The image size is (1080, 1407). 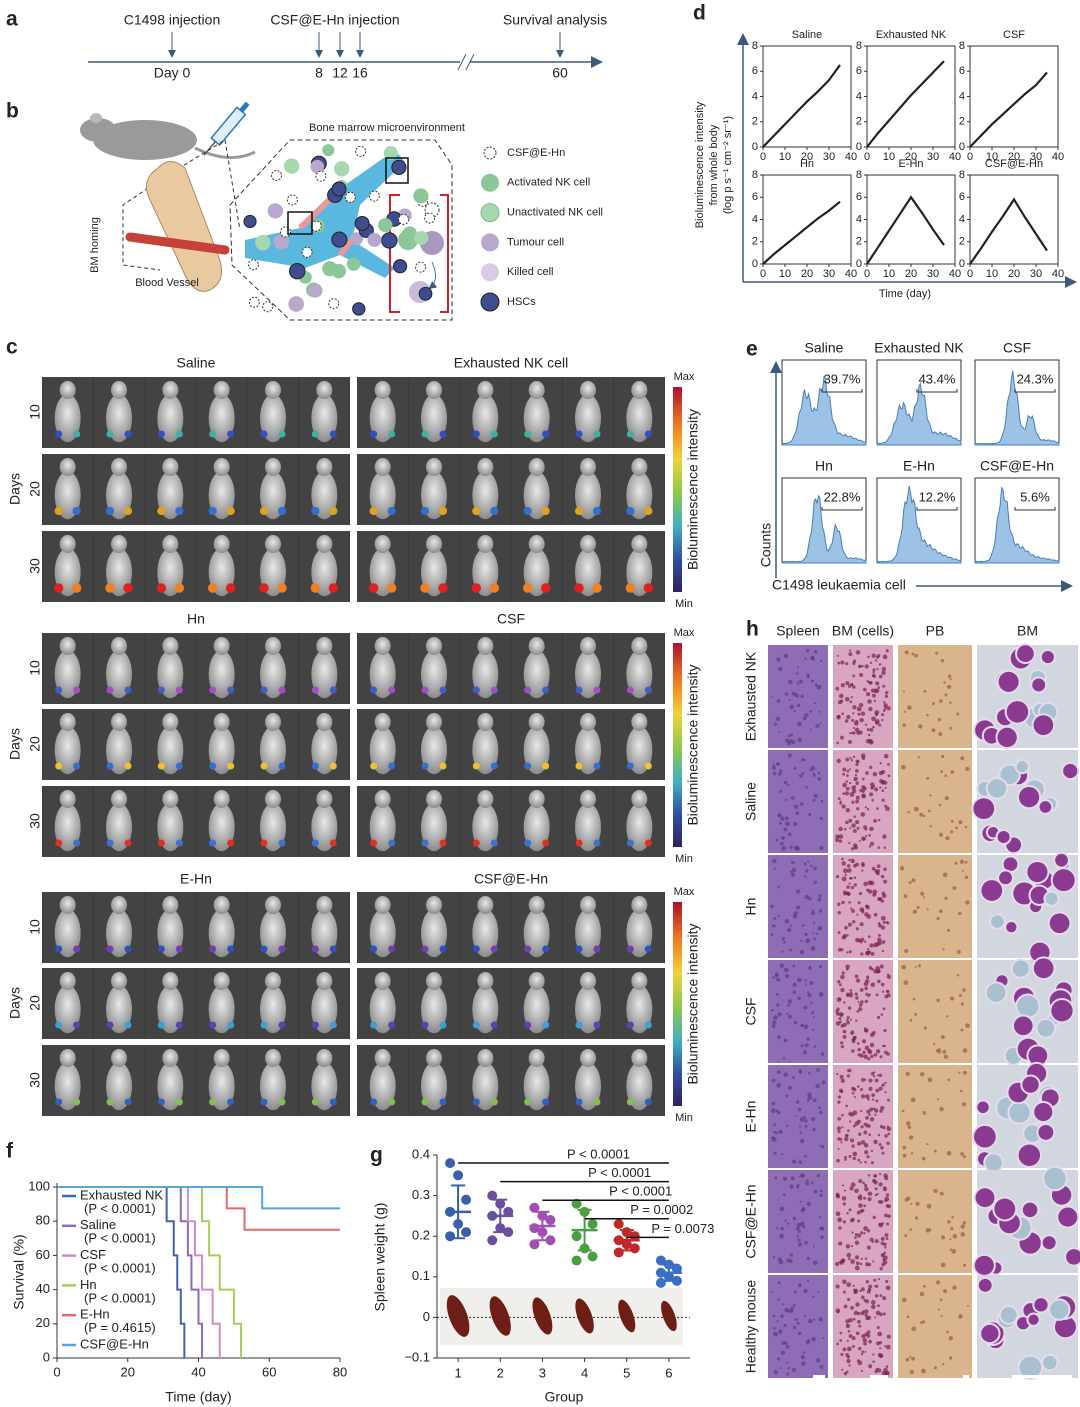 What do you see at coordinates (693, 744) in the screenshot?
I see `colorbar-label: Bioluminescence intensity` at bounding box center [693, 744].